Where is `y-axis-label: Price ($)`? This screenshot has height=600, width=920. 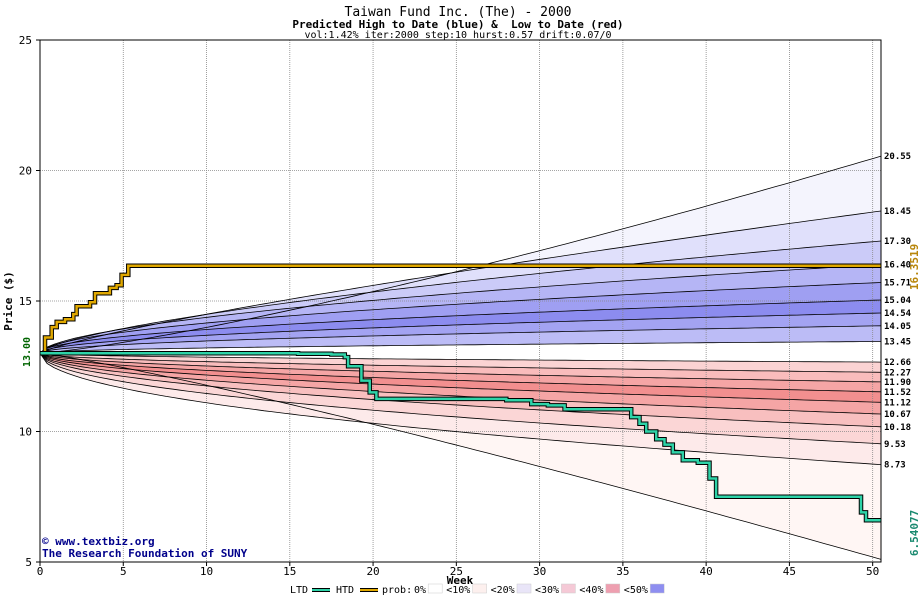 y-axis-label: Price ($) is located at coordinates (8, 301).